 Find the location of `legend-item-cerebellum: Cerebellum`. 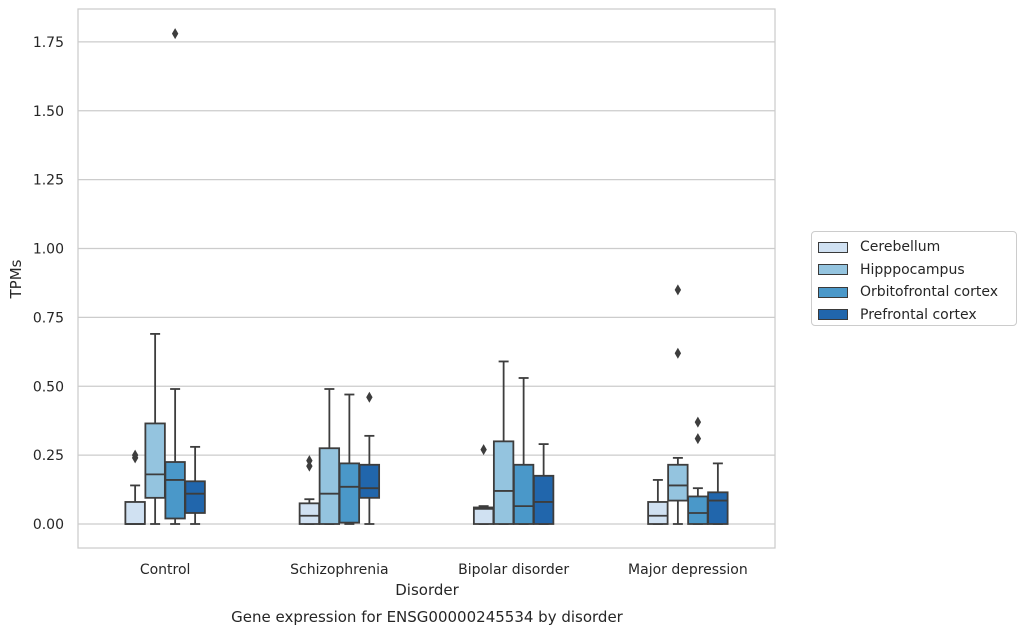

legend-item-cerebellum: Cerebellum is located at coordinates (917, 247).